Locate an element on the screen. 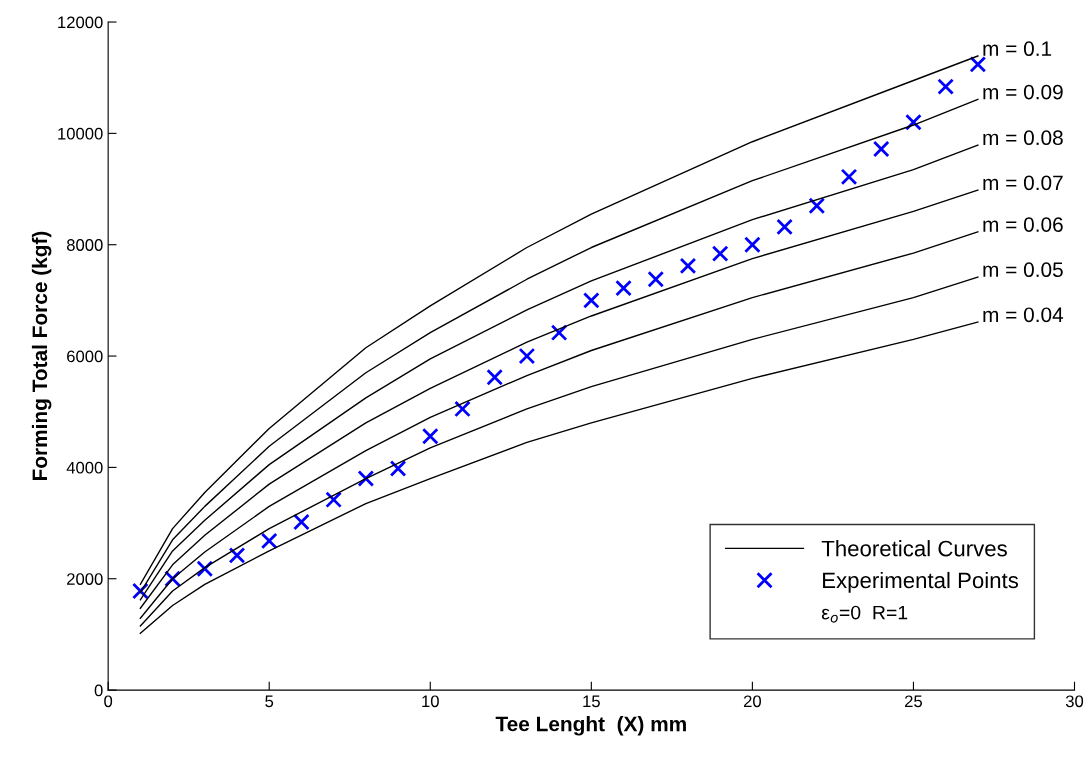 The width and height of the screenshot is (1087, 760). x-tick-label: 10 is located at coordinates (430, 701).